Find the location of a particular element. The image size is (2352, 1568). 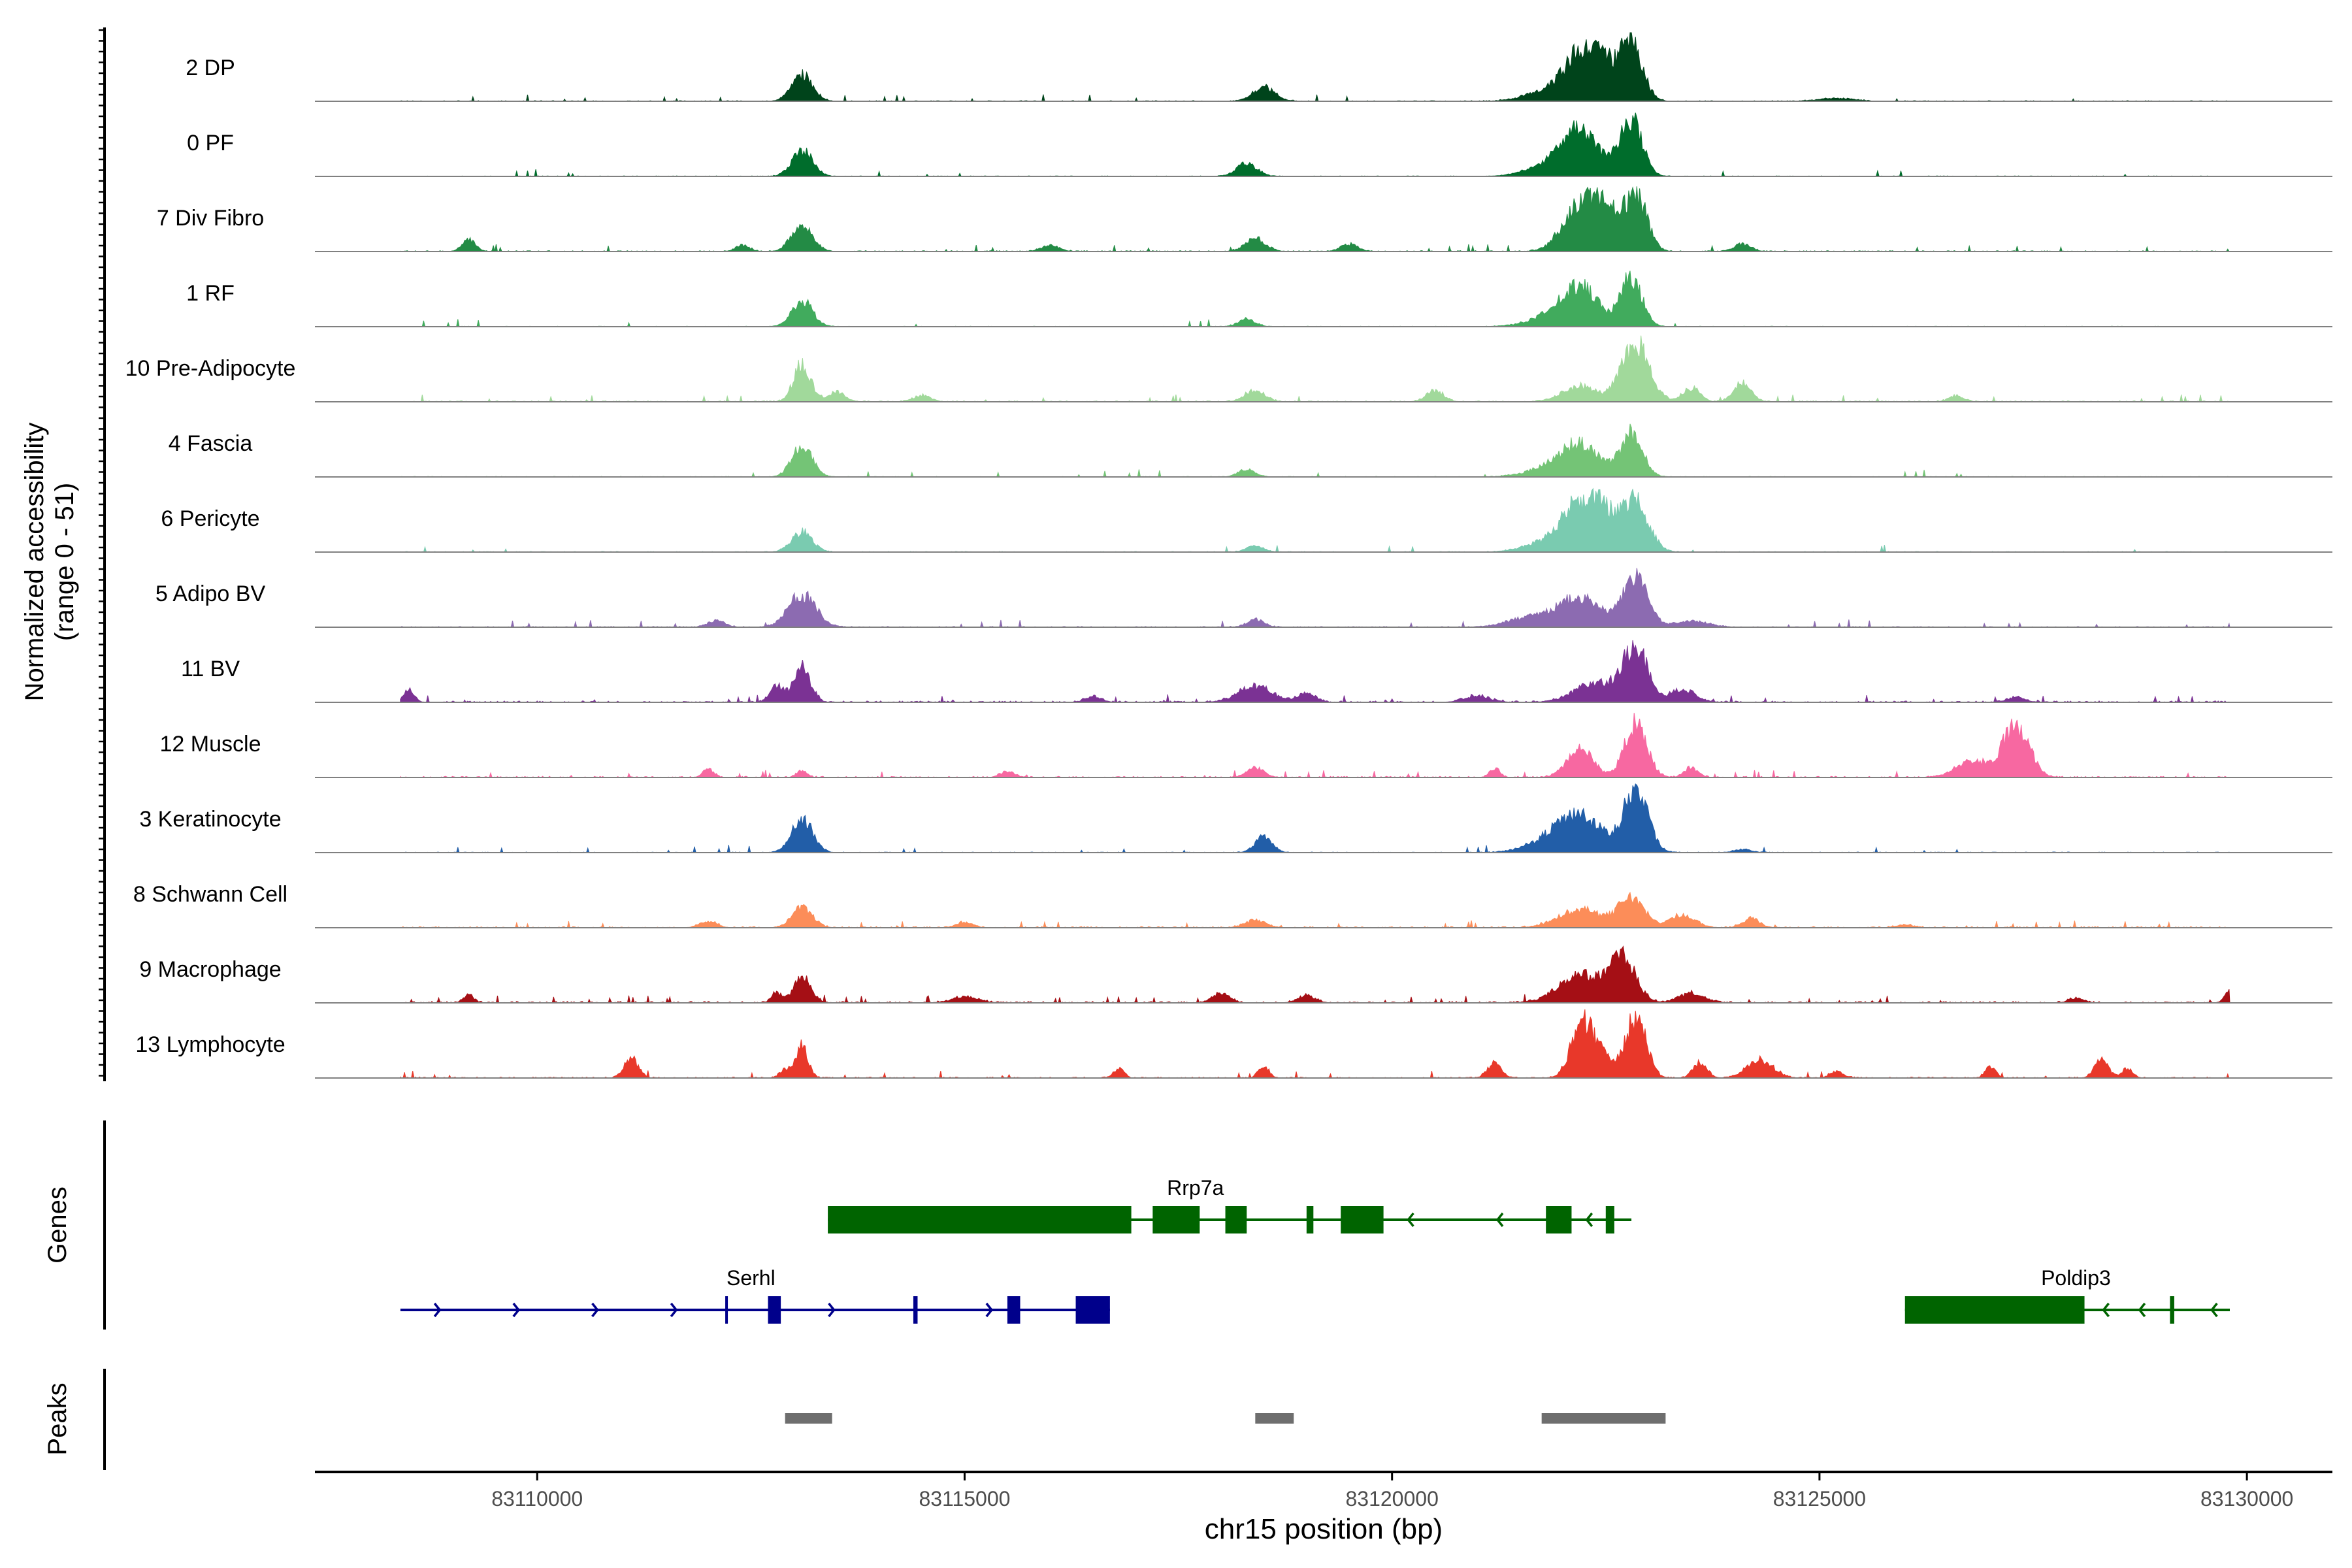

track-8-schwann-cell: 8 Schwann Cell is located at coordinates (1232, 905).